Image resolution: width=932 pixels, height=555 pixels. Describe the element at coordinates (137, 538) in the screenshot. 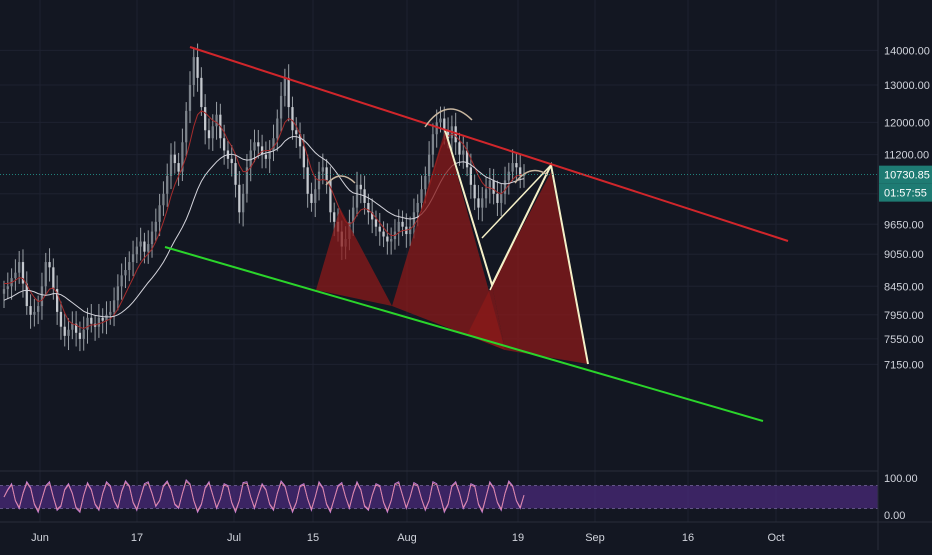

I see `x-tick-label: 17` at that location.